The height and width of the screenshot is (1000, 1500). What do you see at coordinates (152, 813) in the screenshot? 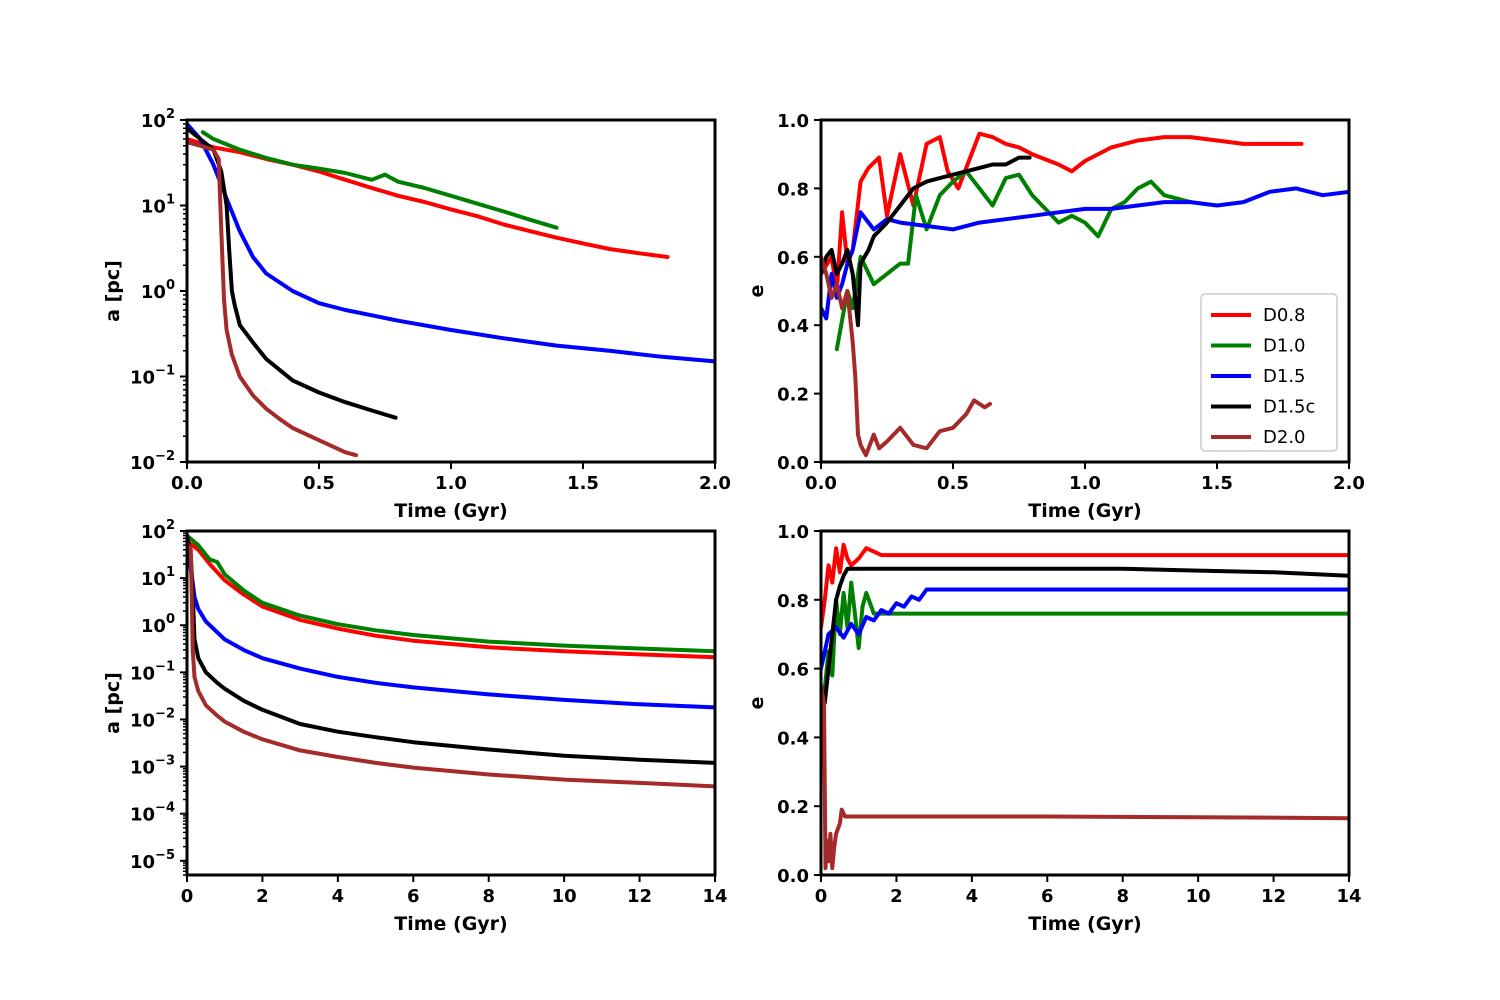
I see `y-tick-label: 10⁻⁴` at bounding box center [152, 813].